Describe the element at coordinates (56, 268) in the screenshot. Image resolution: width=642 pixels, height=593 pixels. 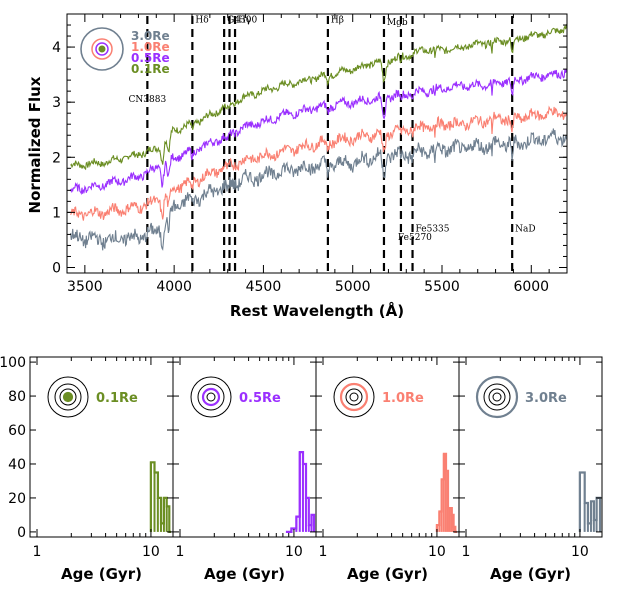
I see `y-tick-label-0: 0` at that location.